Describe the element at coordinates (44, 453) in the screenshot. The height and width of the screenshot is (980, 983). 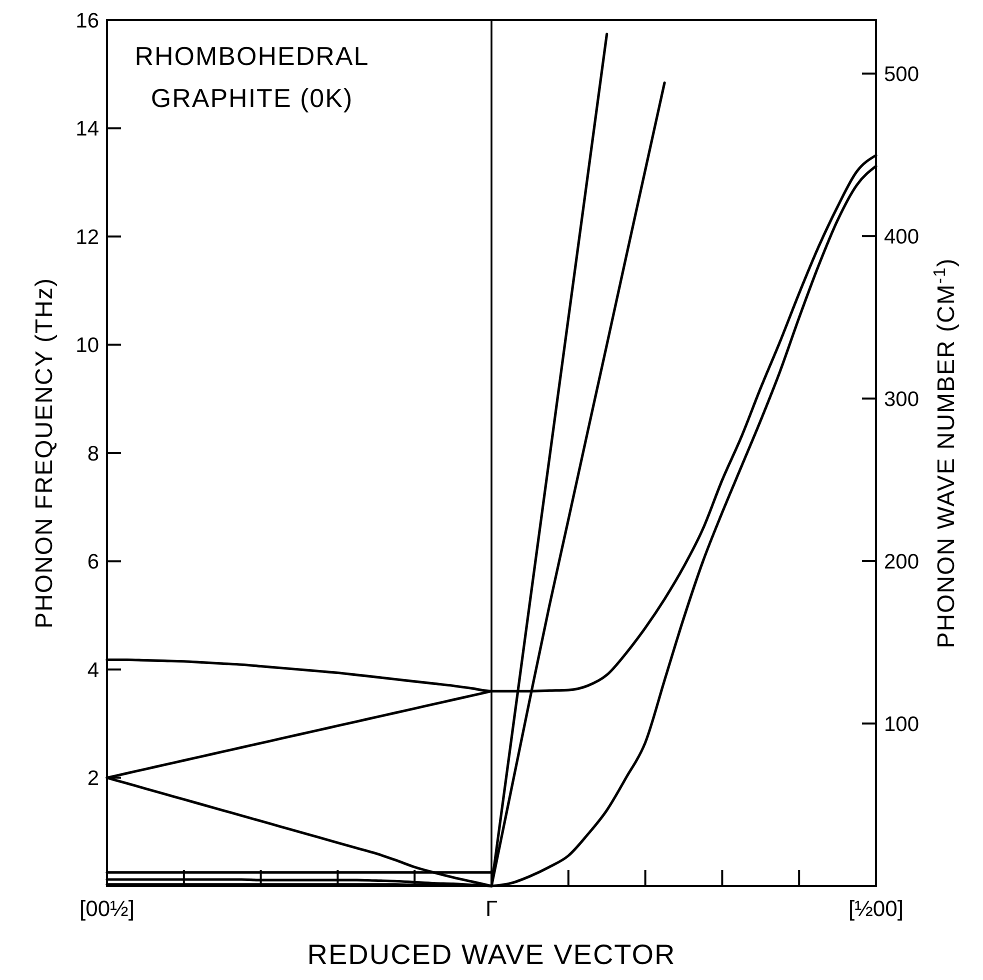
I see `y-axis-title: PHONON FREQUENCY (THz)` at that location.